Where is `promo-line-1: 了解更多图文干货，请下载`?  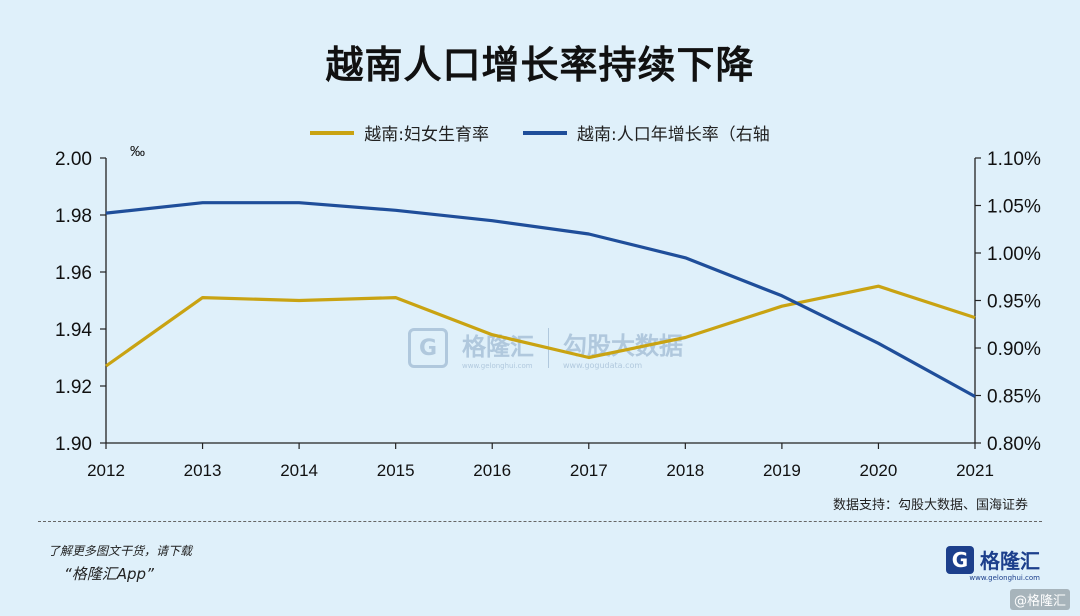
promo-line-1: 了解更多图文干货，请下载 is located at coordinates (120, 551).